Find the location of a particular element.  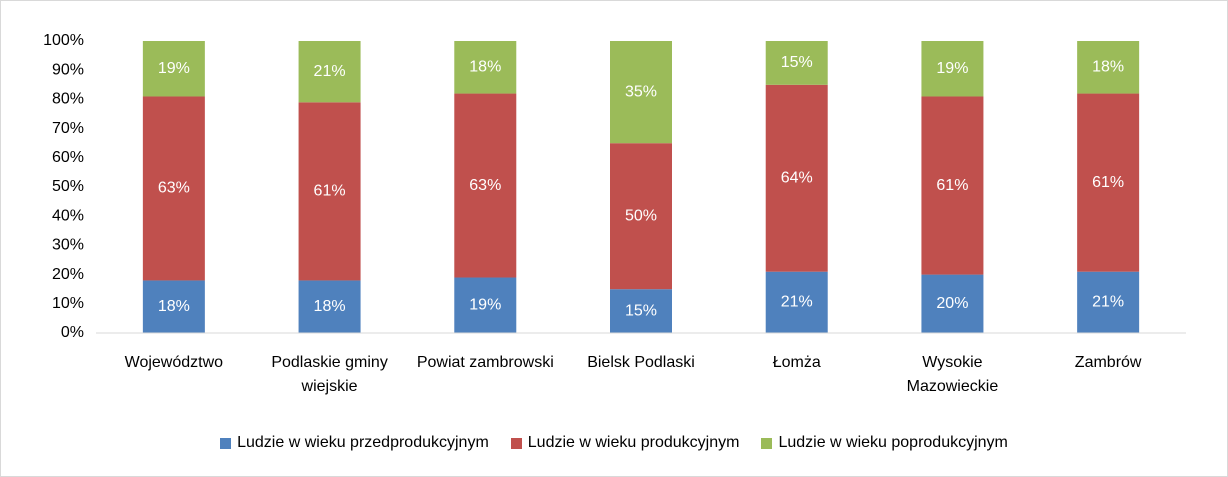

legend-item: Ludzie w wieku przedprodukcyjnym is located at coordinates (354, 443).